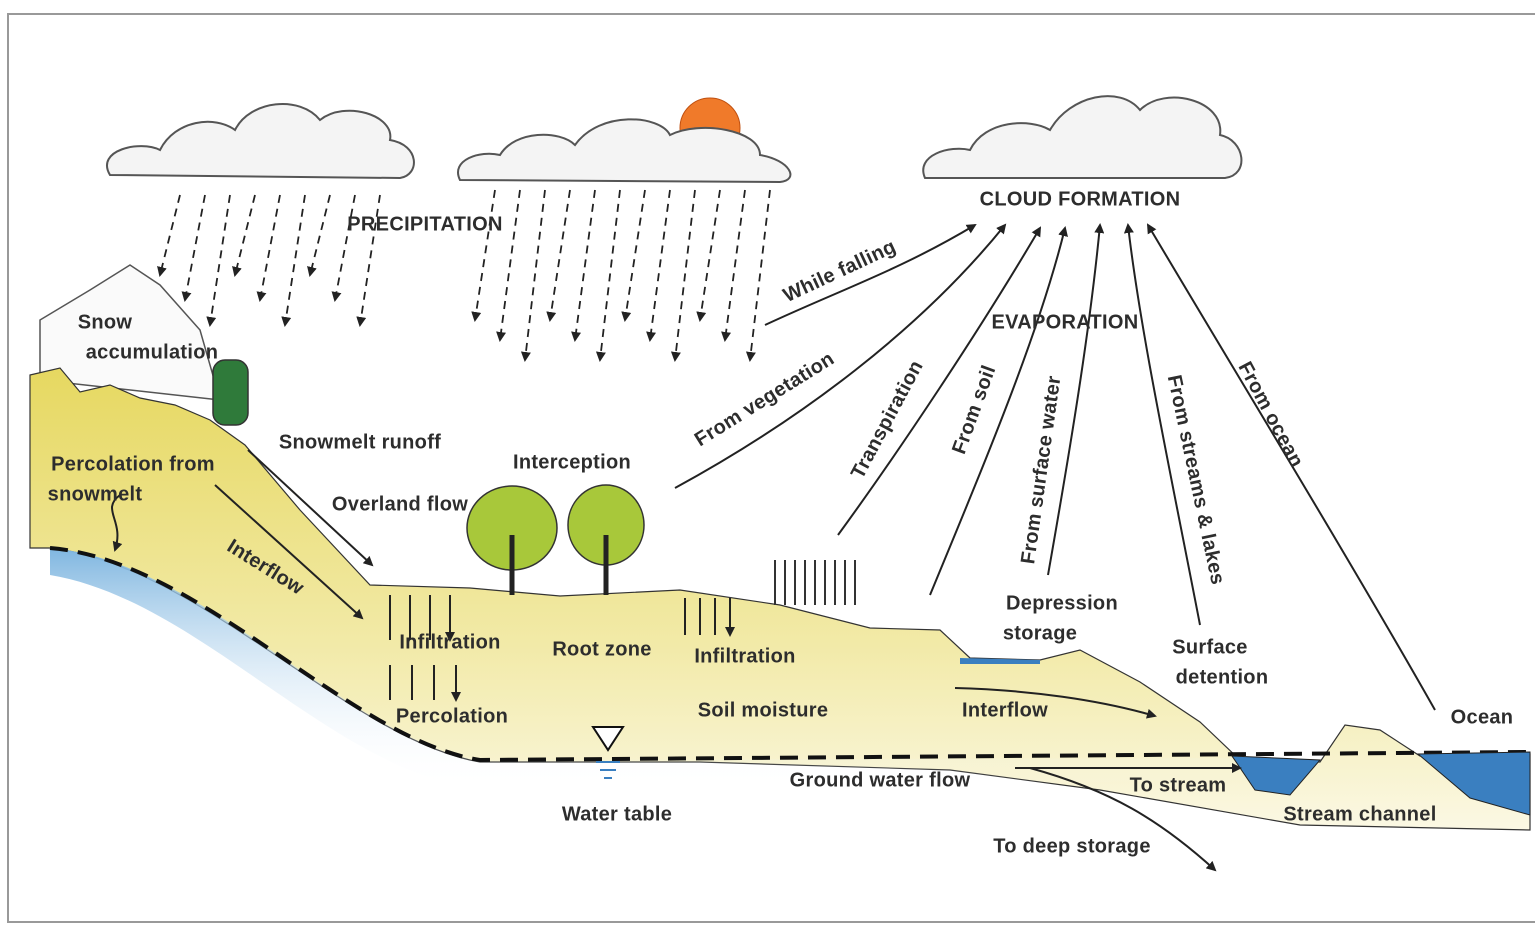 Image resolution: width=1535 pixels, height=927 pixels. I want to click on label: Transpiration, so click(887, 420).